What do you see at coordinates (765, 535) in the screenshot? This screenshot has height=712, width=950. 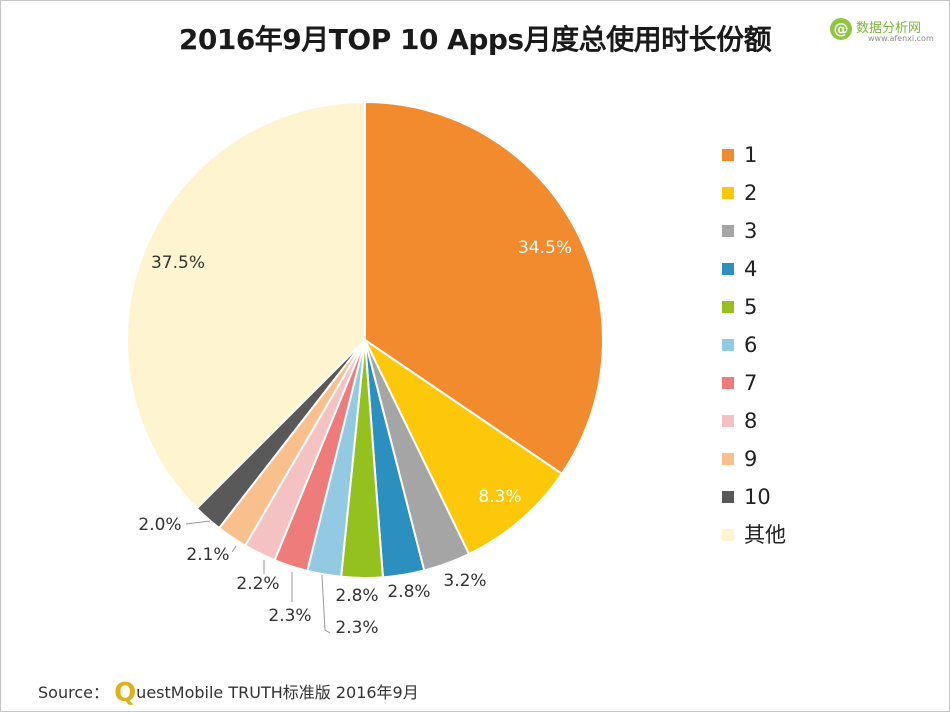 I see `legend-label-11: 其他` at bounding box center [765, 535].